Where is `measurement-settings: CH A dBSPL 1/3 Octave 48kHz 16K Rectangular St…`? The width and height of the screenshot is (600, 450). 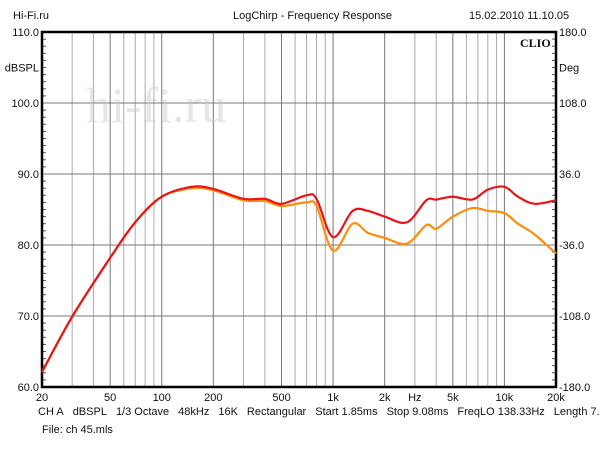 measurement-settings: CH A dBSPL 1/3 Octave 48kHz 16K Rectangular St… is located at coordinates (319, 412).